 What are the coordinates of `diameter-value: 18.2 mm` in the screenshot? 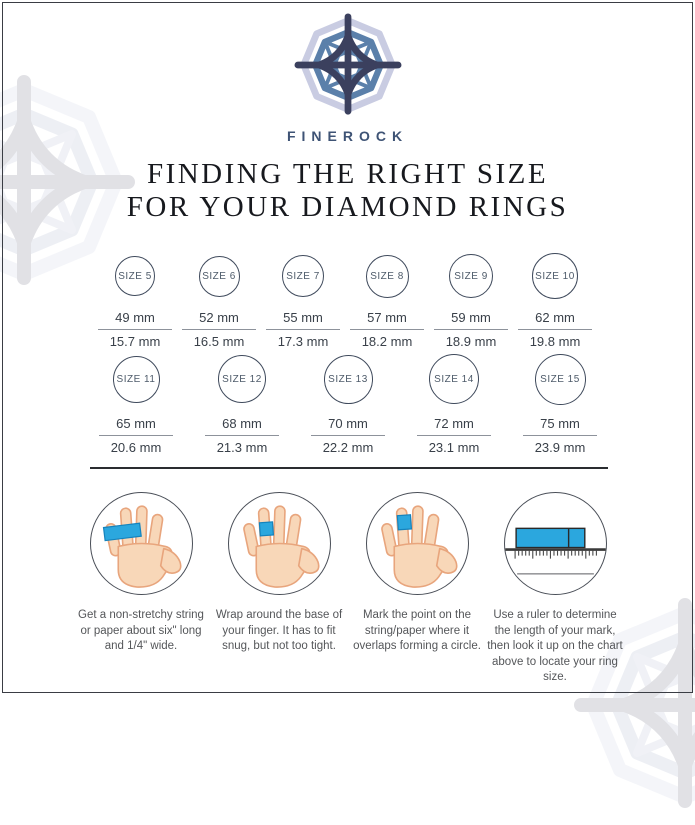 It's located at (387, 341).